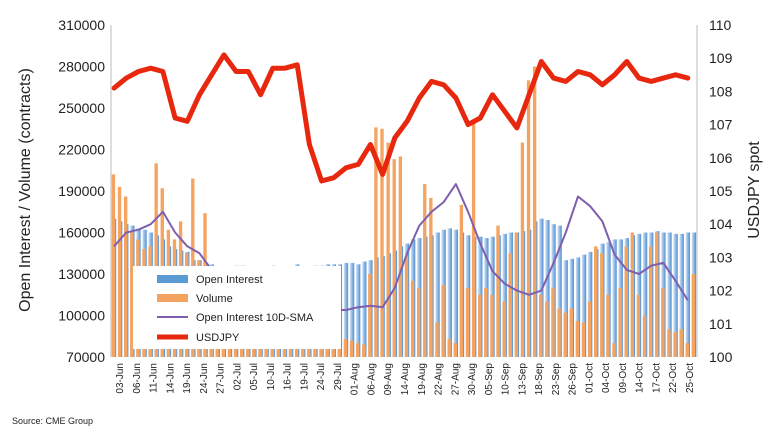 The image size is (770, 433). Describe the element at coordinates (304, 376) in the screenshot. I see `x-tick-label: 19-Jul` at that location.